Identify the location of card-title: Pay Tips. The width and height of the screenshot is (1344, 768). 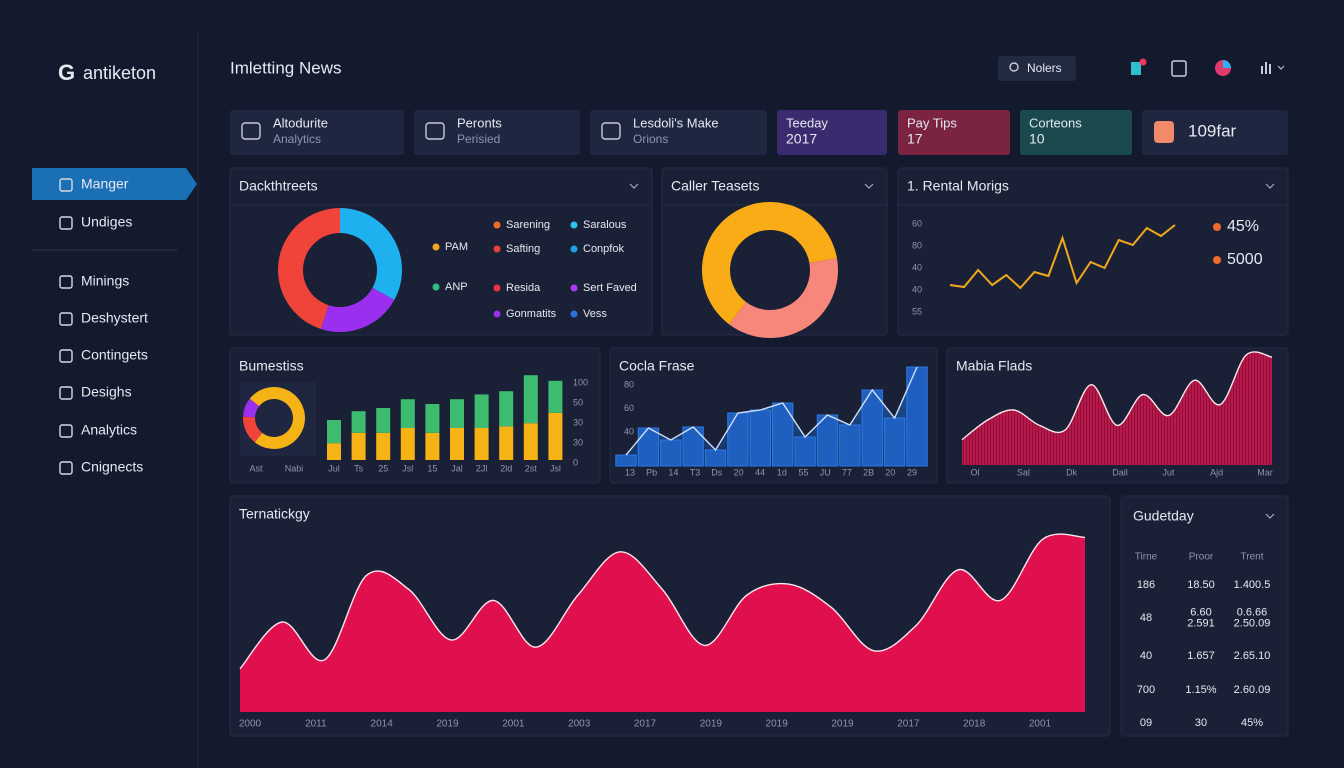
(932, 122).